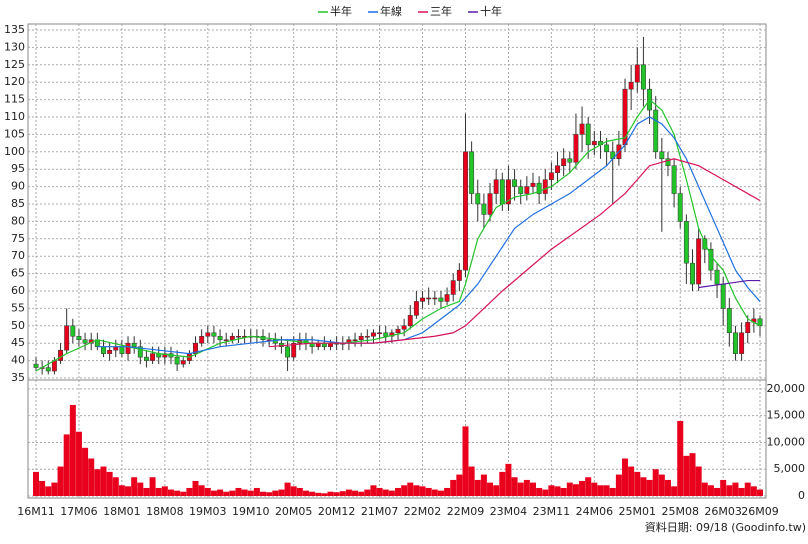 The height and width of the screenshot is (544, 808). What do you see at coordinates (552, 511) in the screenshot?
I see `x-tick-label: 23M11` at bounding box center [552, 511].